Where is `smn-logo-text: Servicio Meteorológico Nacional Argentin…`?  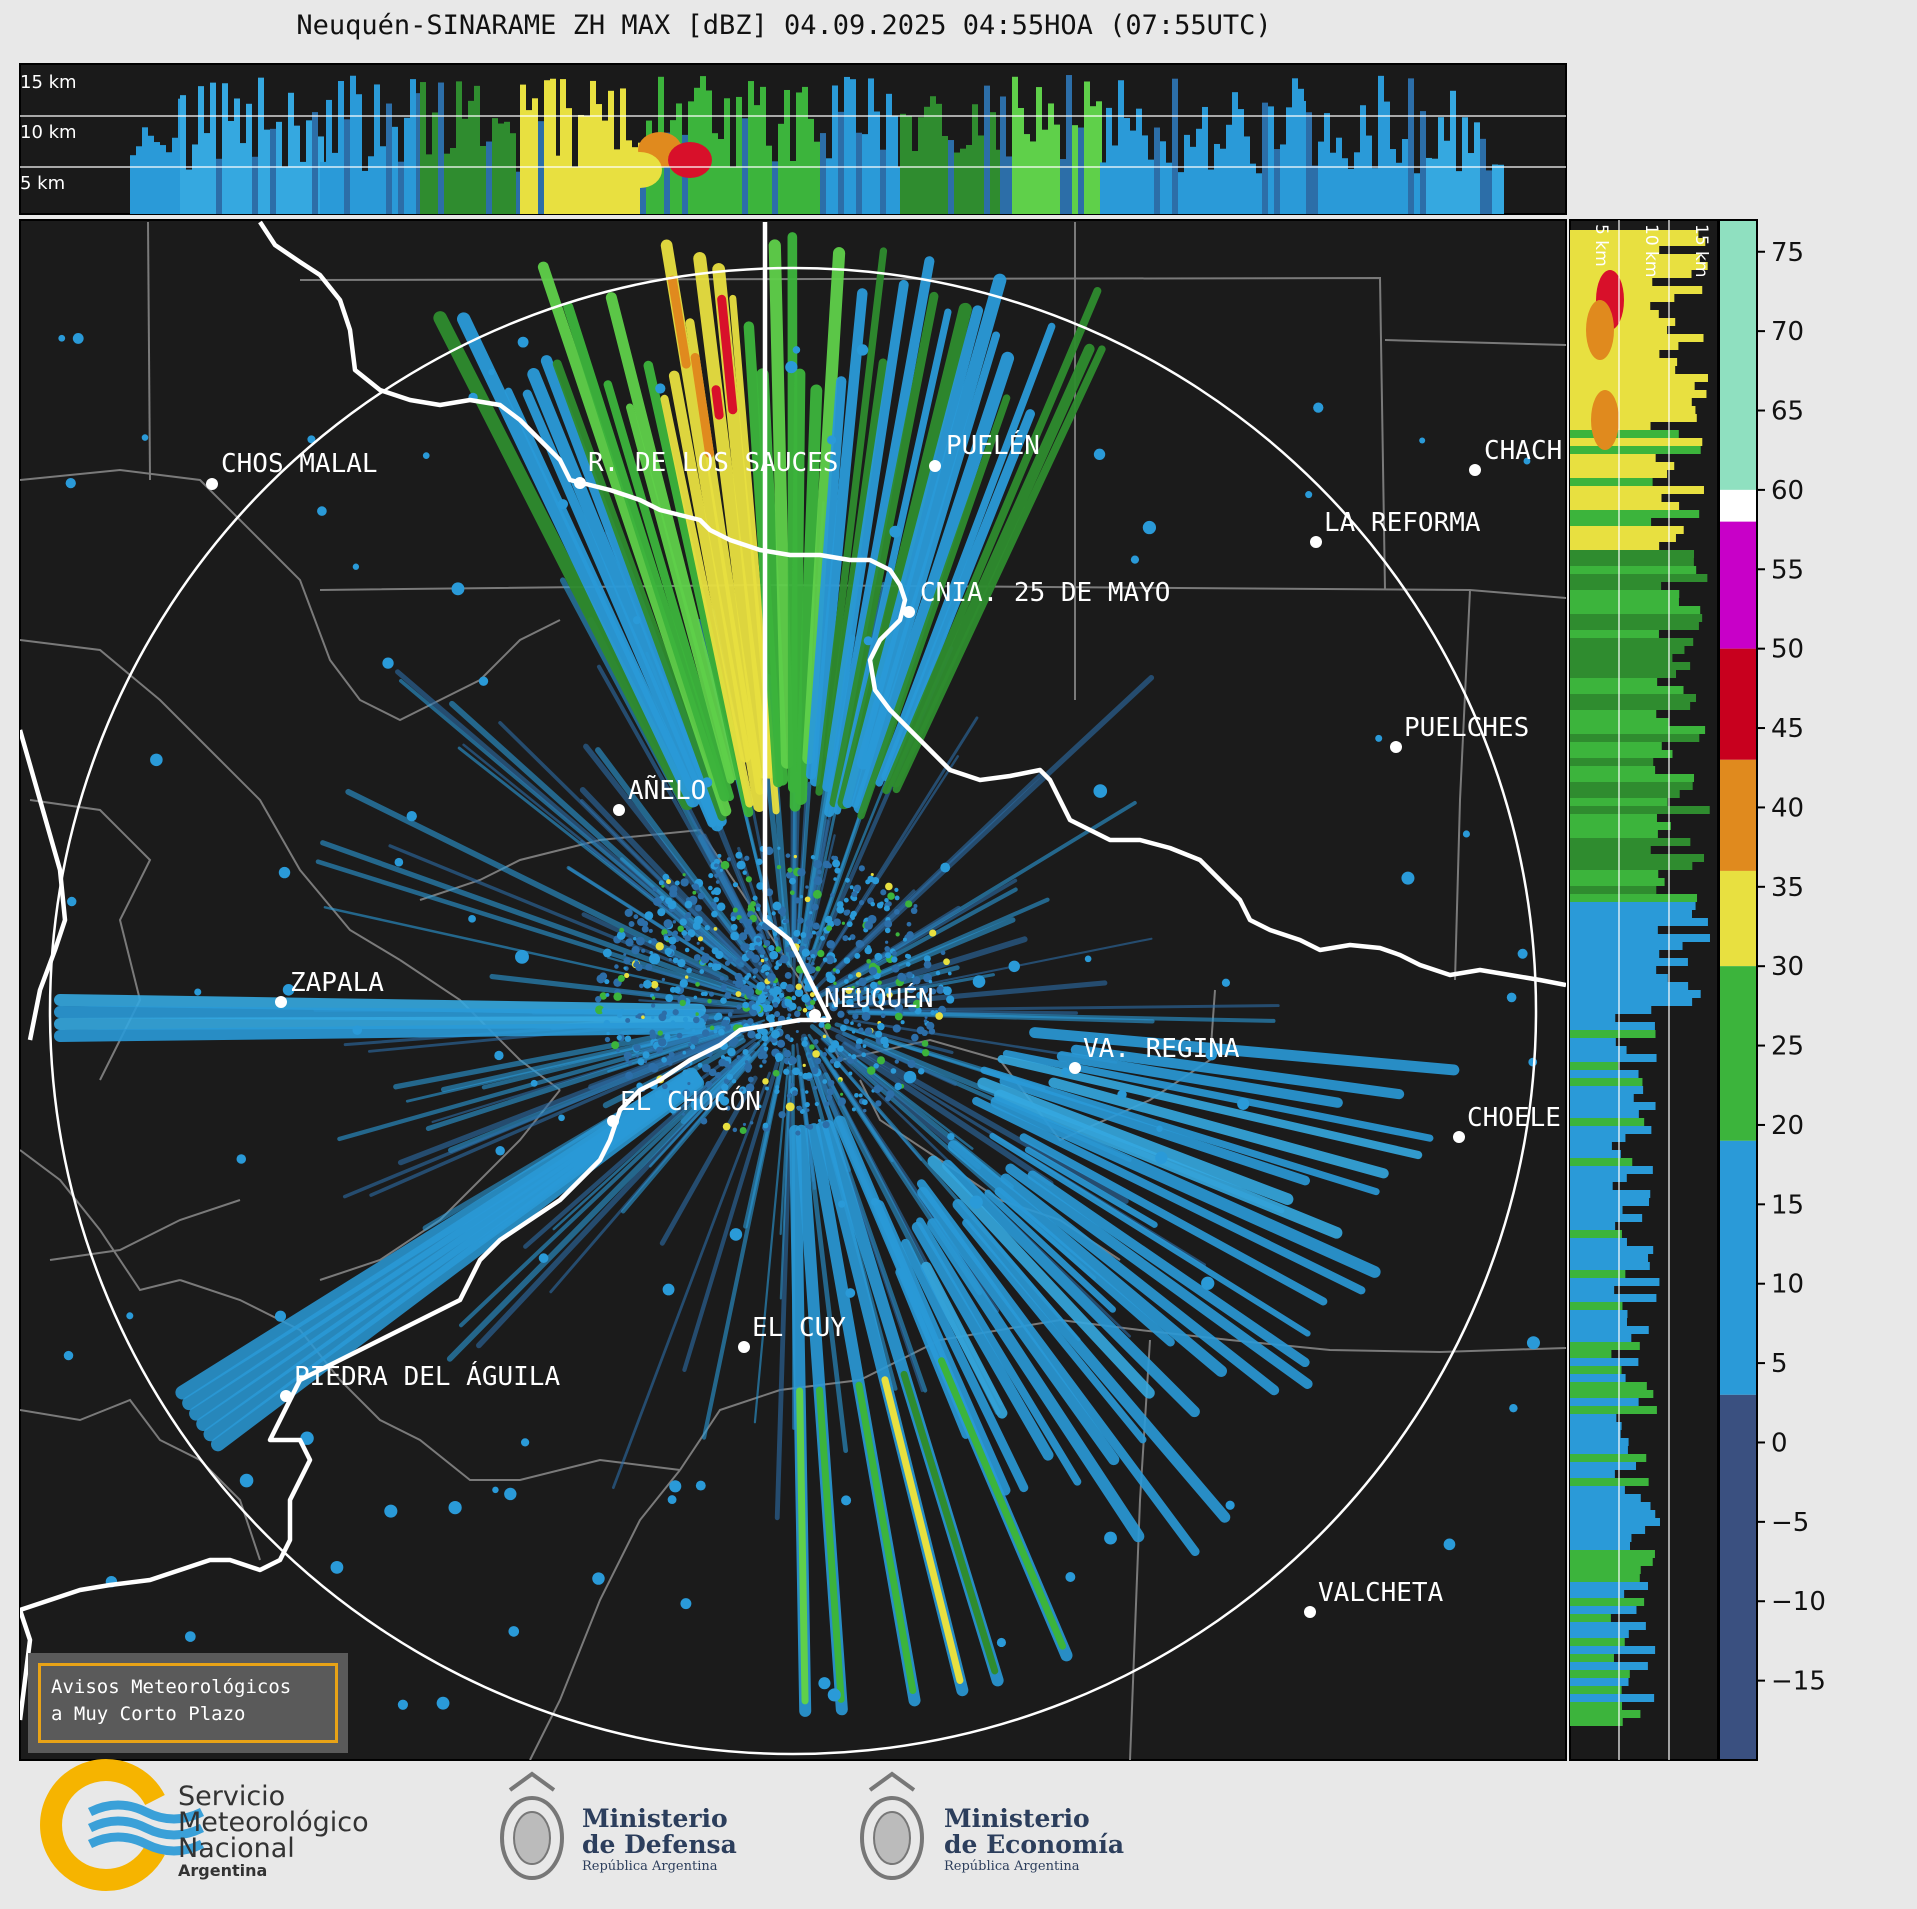
smn-logo-text: Servicio Meteorológico Nacional Argentin… is located at coordinates (273, 1831).